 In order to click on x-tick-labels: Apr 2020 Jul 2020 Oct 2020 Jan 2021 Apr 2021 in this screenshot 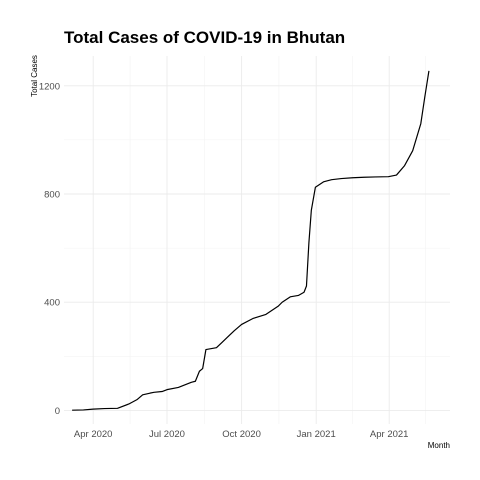, I will do `click(241, 434)`.